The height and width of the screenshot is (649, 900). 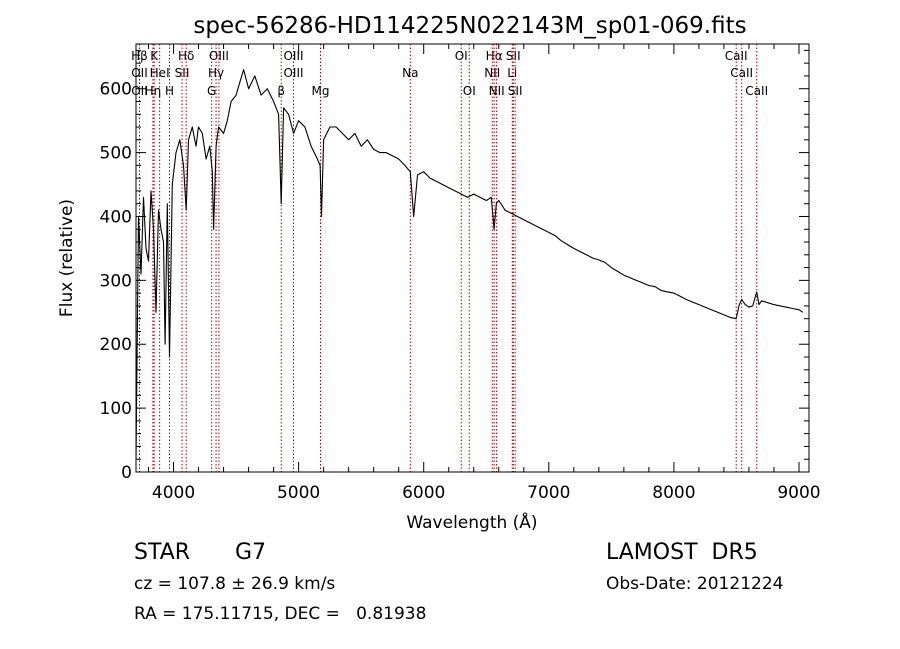 I want to click on y-tick-label: 600, so click(x=116, y=90).